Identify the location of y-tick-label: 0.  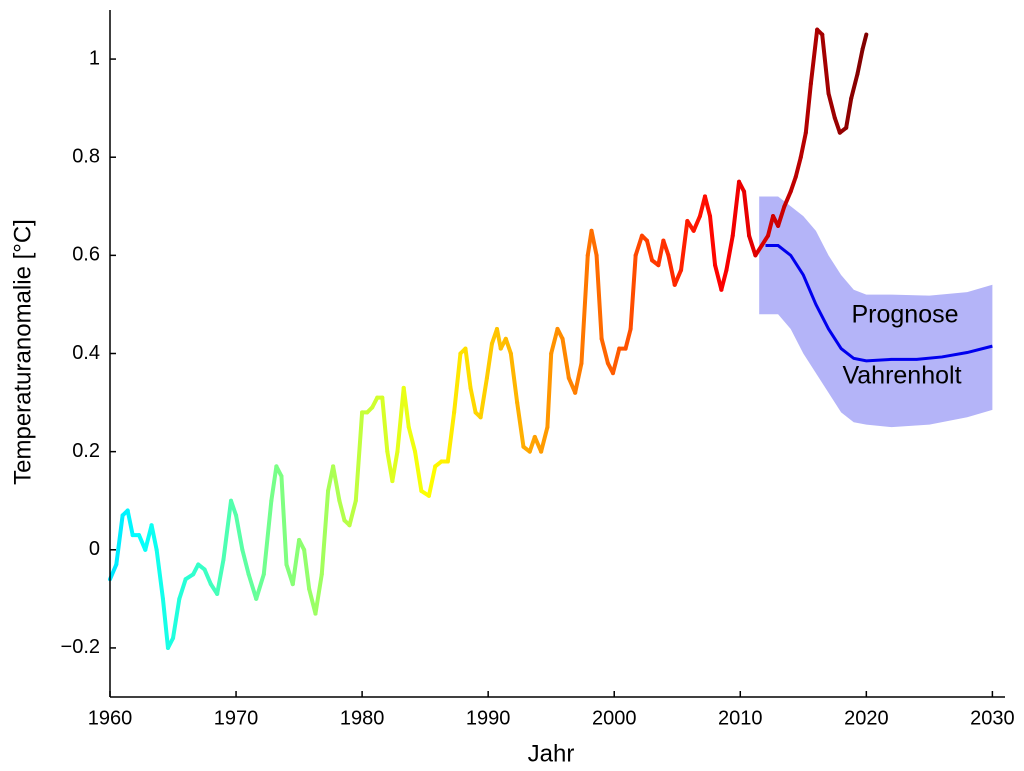
(94, 549).